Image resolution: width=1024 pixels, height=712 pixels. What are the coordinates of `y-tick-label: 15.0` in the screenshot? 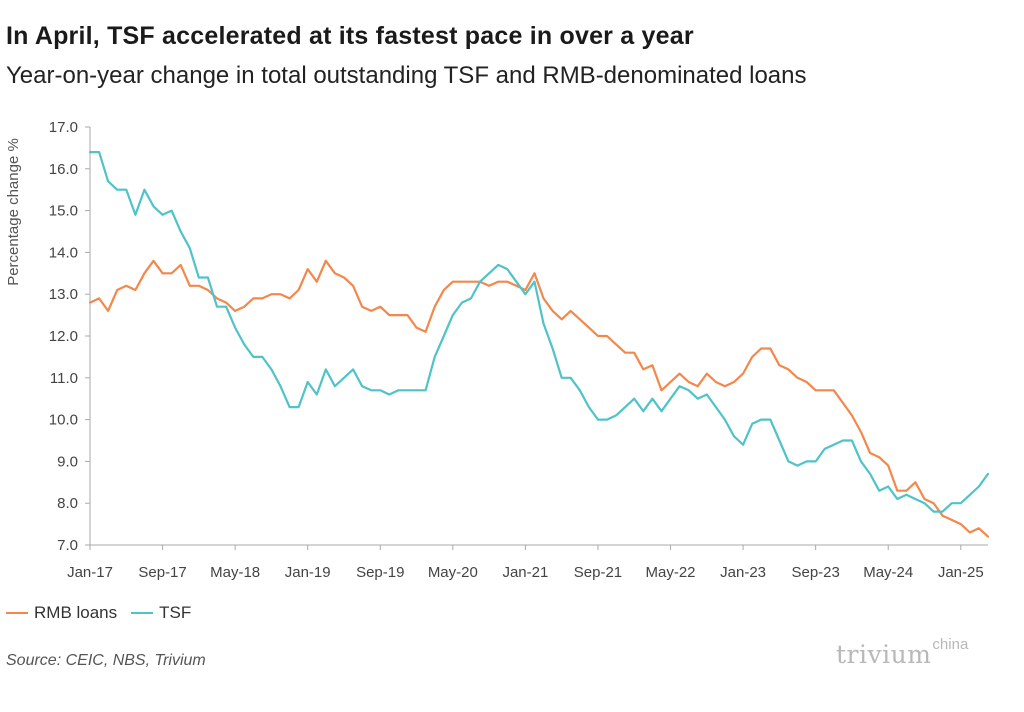 It's located at (63, 211).